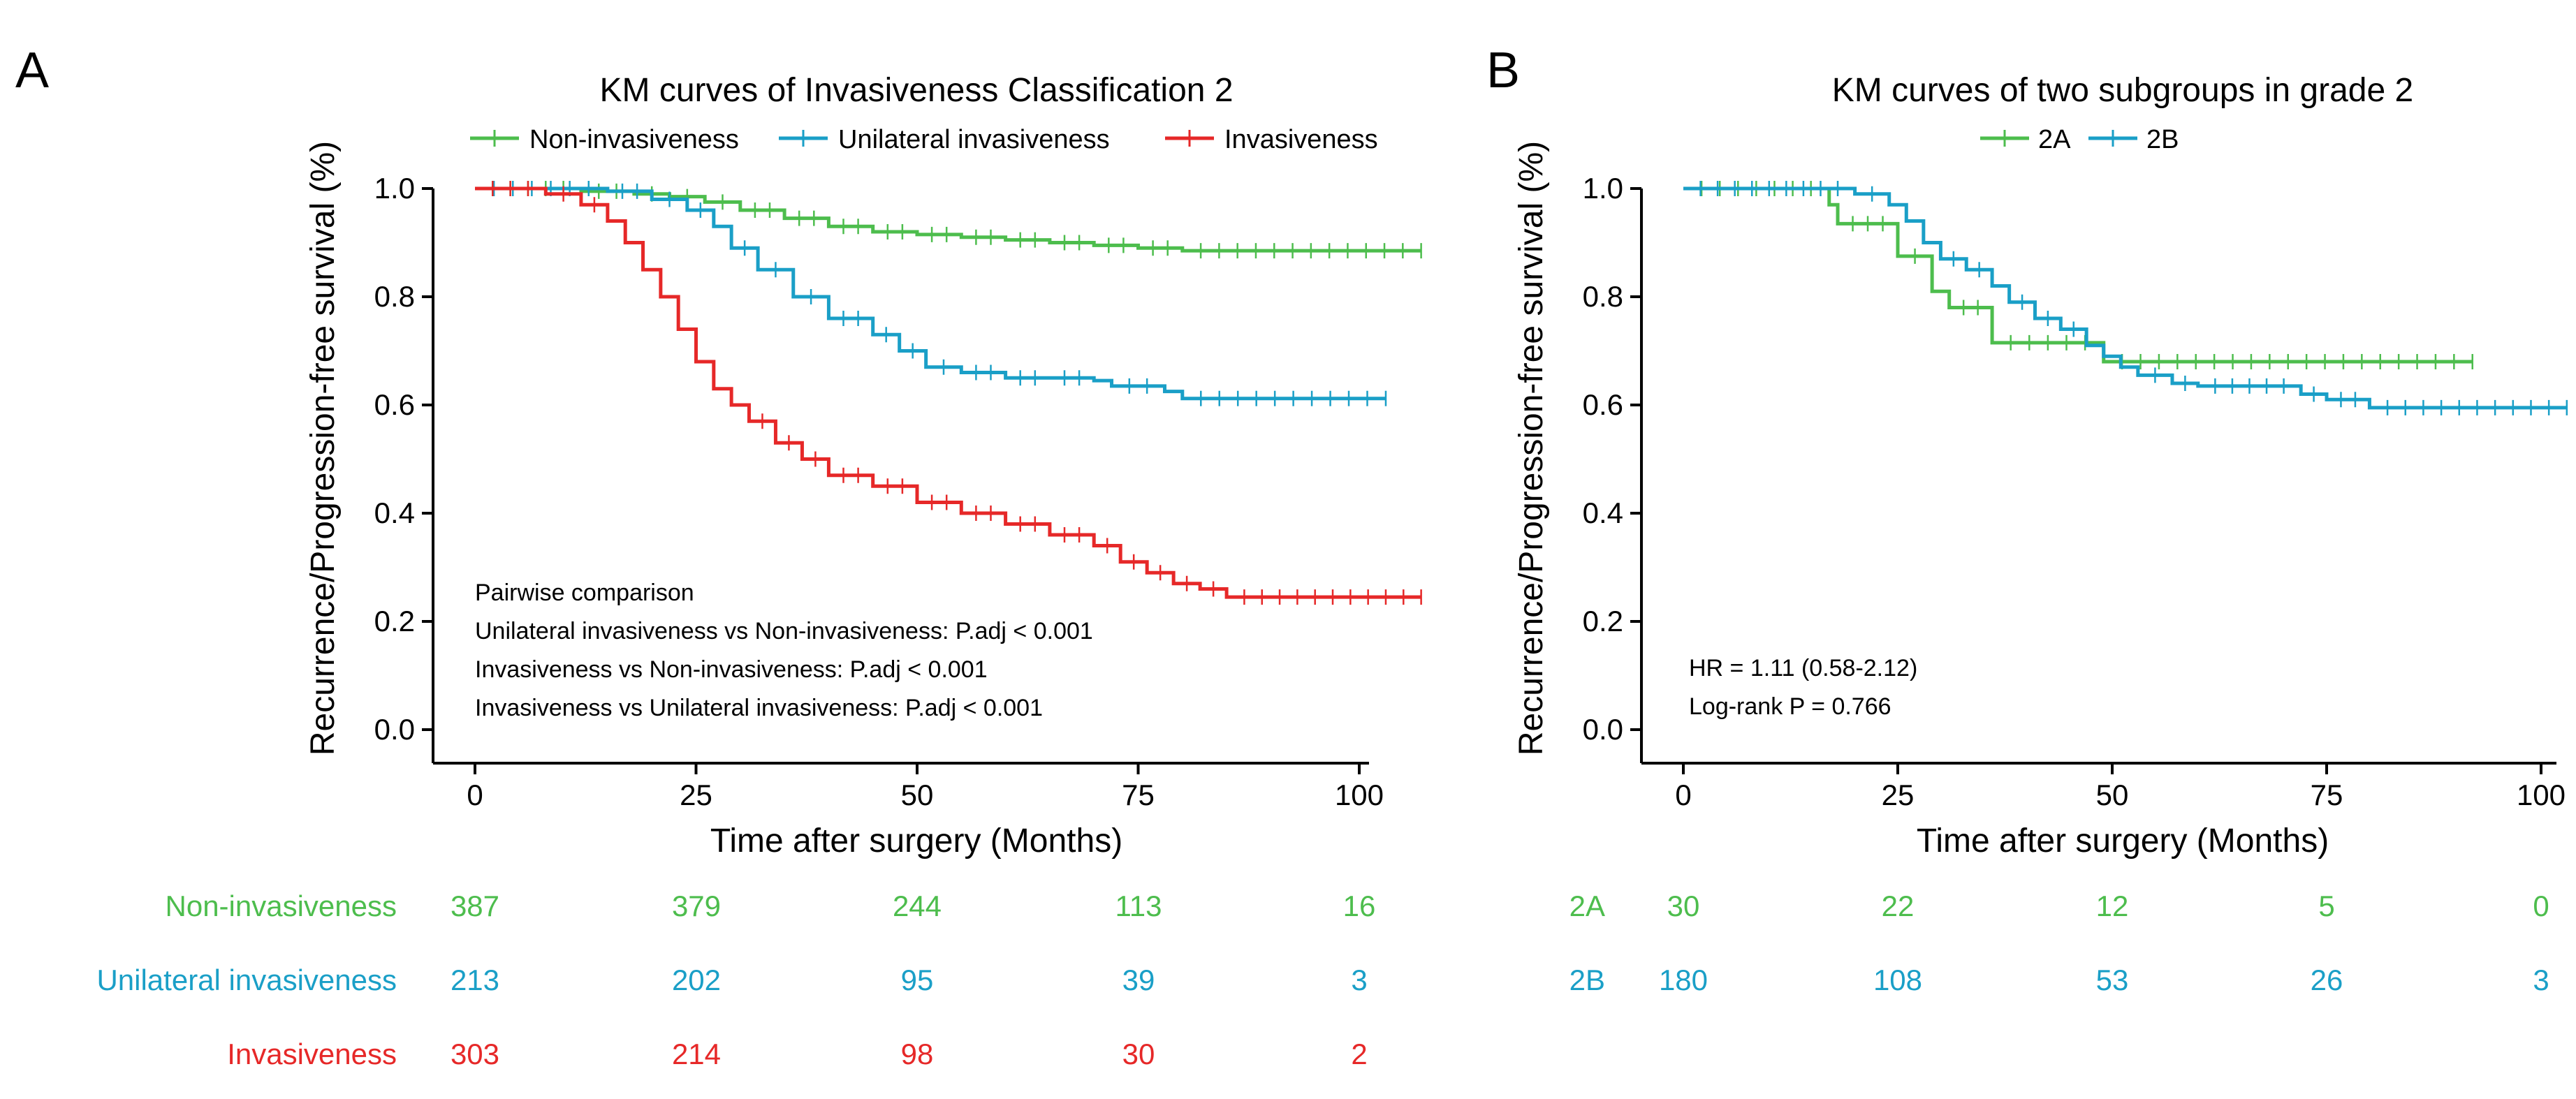  What do you see at coordinates (2123, 842) in the screenshot?
I see `panel-b-xlabel: Time after surgery (Months)` at bounding box center [2123, 842].